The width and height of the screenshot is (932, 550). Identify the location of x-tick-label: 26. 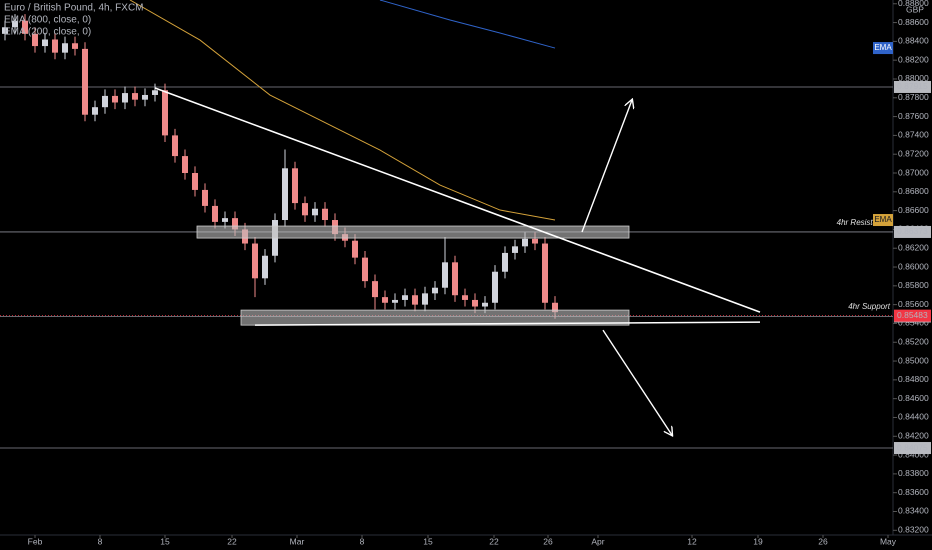
(823, 541).